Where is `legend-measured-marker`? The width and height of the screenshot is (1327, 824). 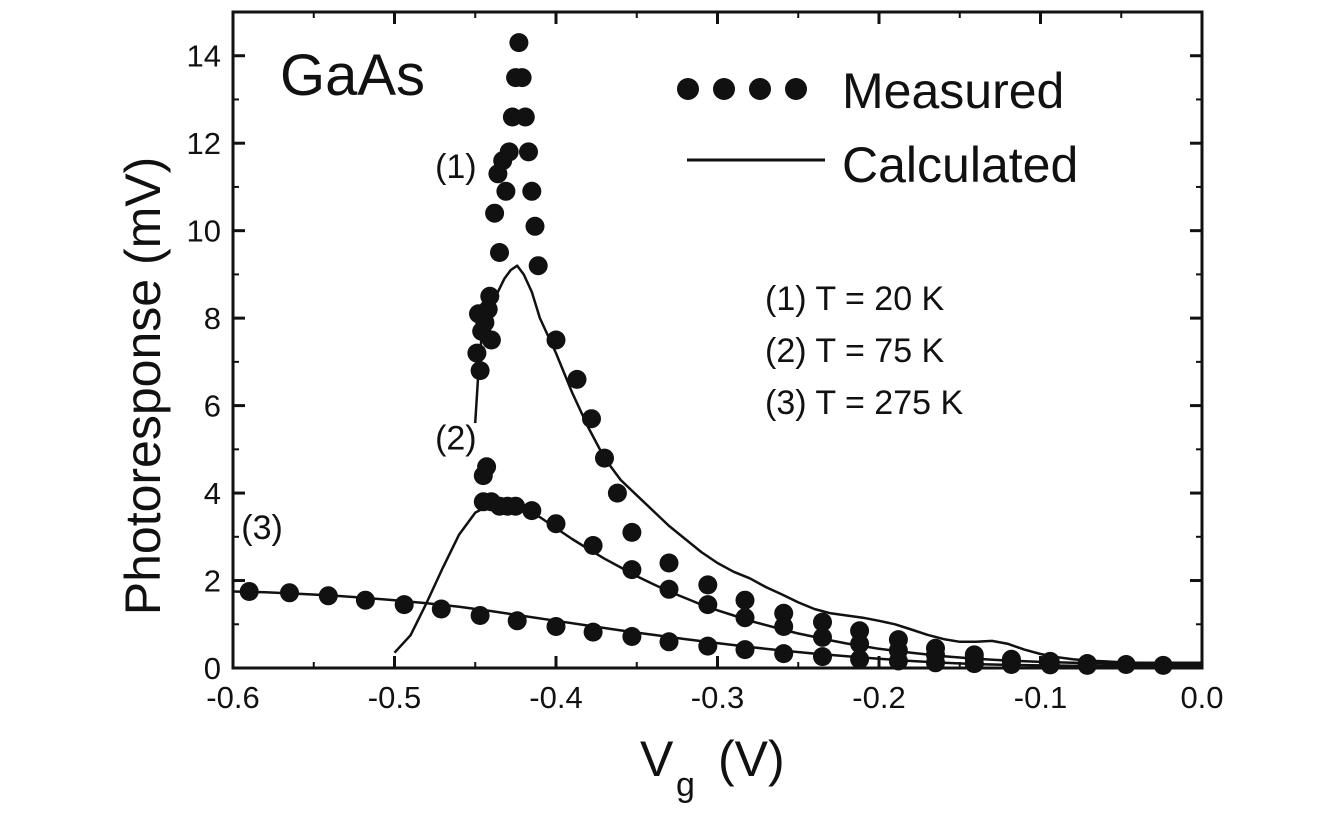 legend-measured-marker is located at coordinates (742, 89).